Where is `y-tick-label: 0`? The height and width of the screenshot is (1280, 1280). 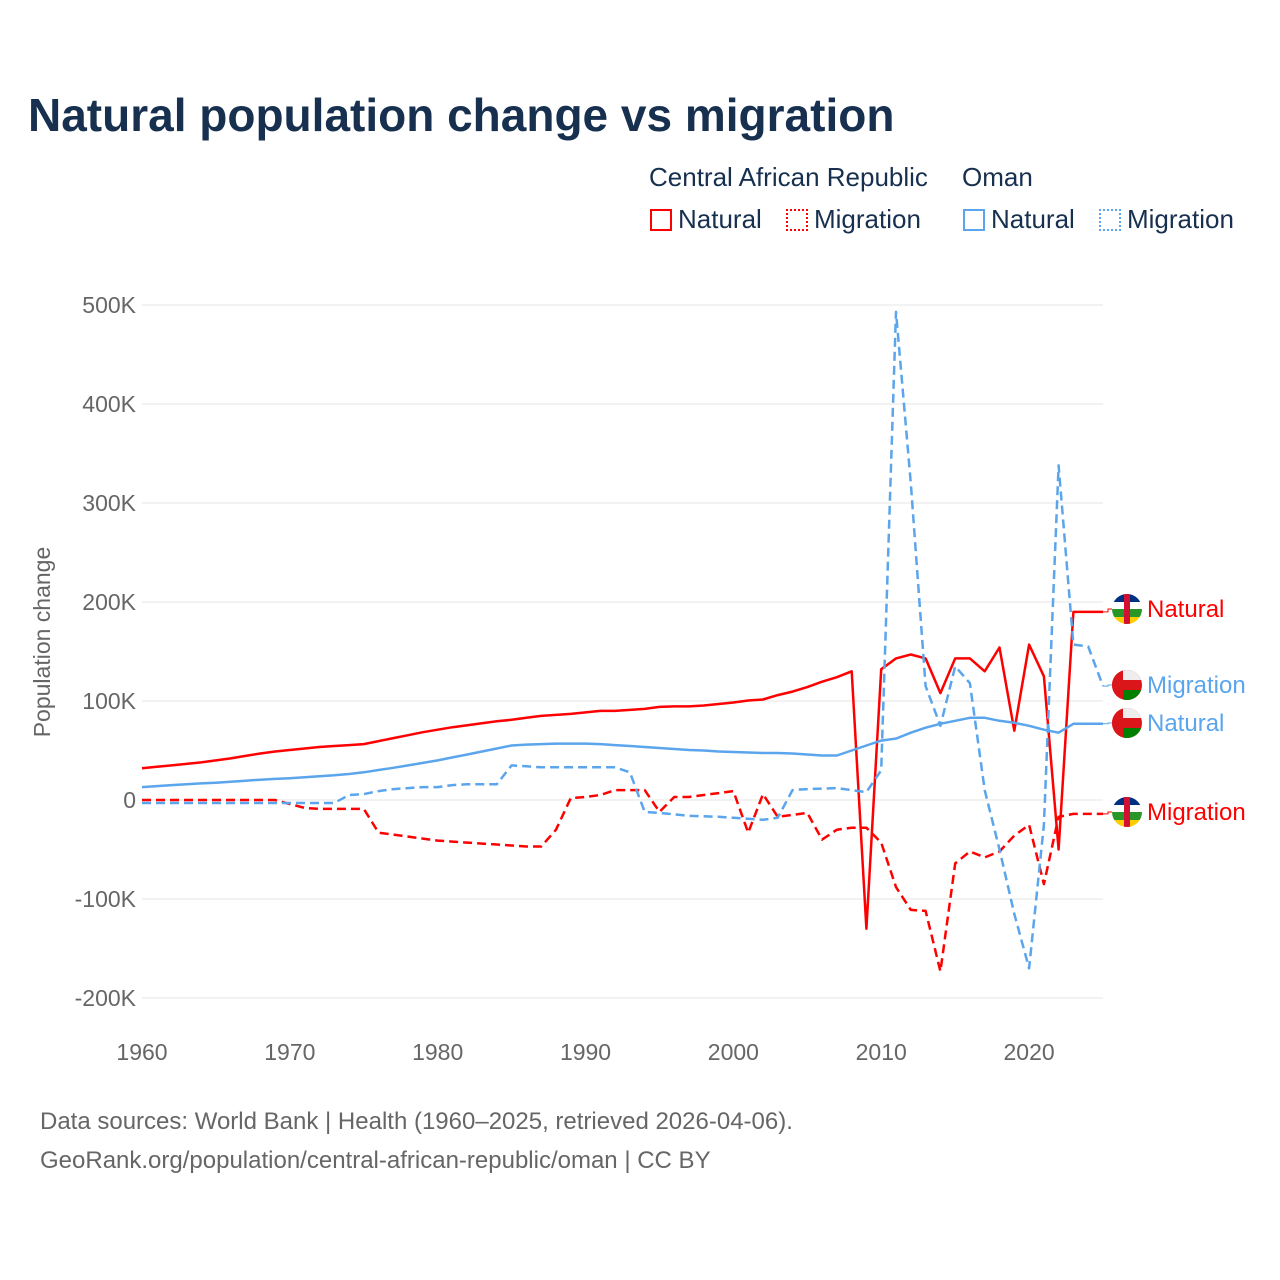
y-tick-label: 0 is located at coordinates (129, 800).